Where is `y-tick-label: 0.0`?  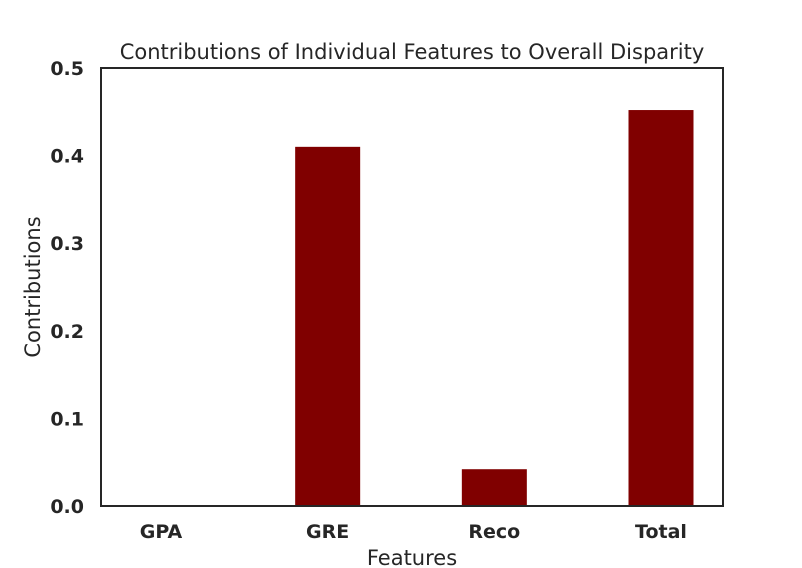
y-tick-label: 0.0 is located at coordinates (67, 507).